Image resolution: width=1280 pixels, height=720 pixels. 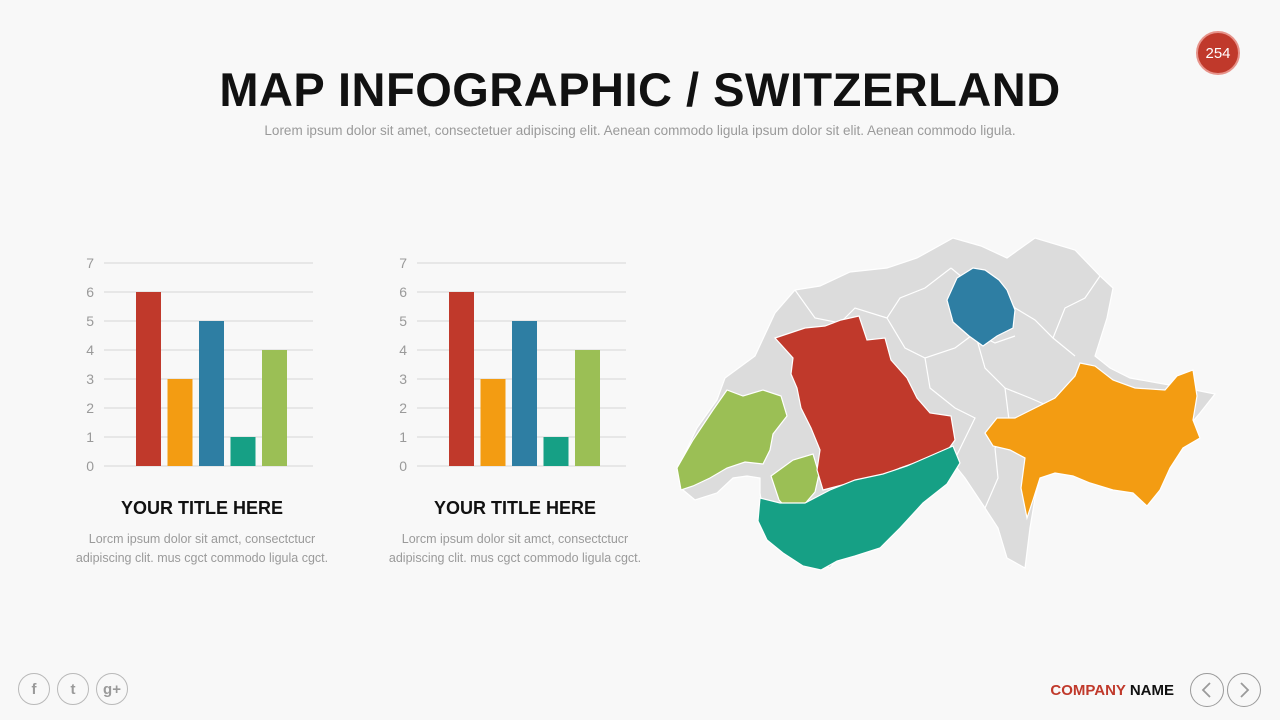 I want to click on bar-chart-1: 0 1 2 3 4 5 6 7, so click(x=199, y=364).